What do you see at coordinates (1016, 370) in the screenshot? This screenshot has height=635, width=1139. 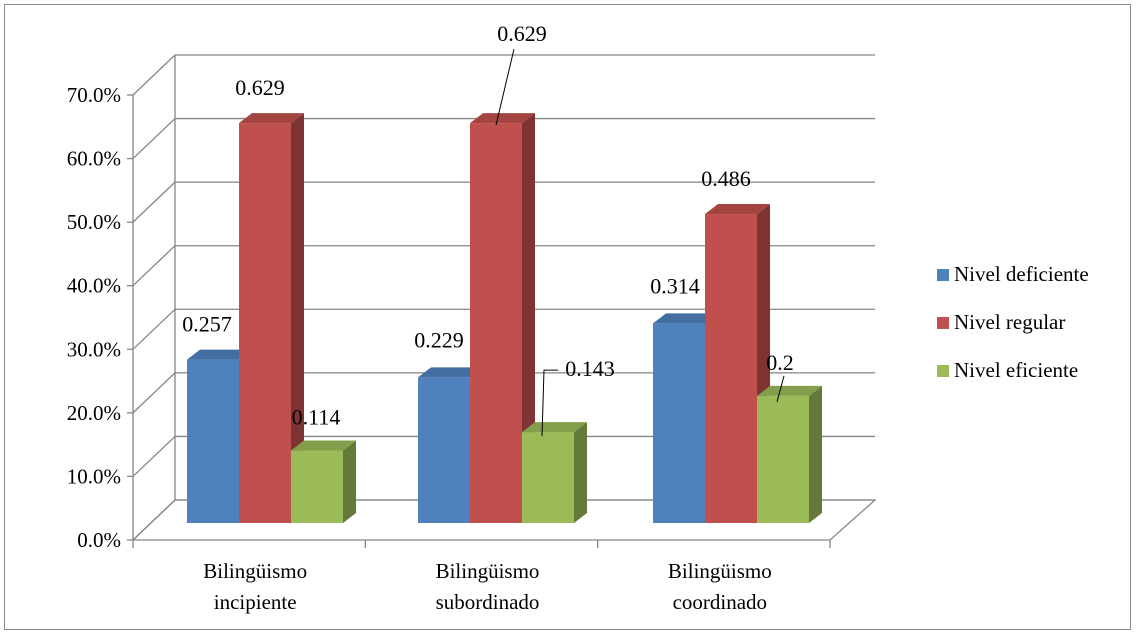 I see `legend-label: Nivel eficiente` at bounding box center [1016, 370].